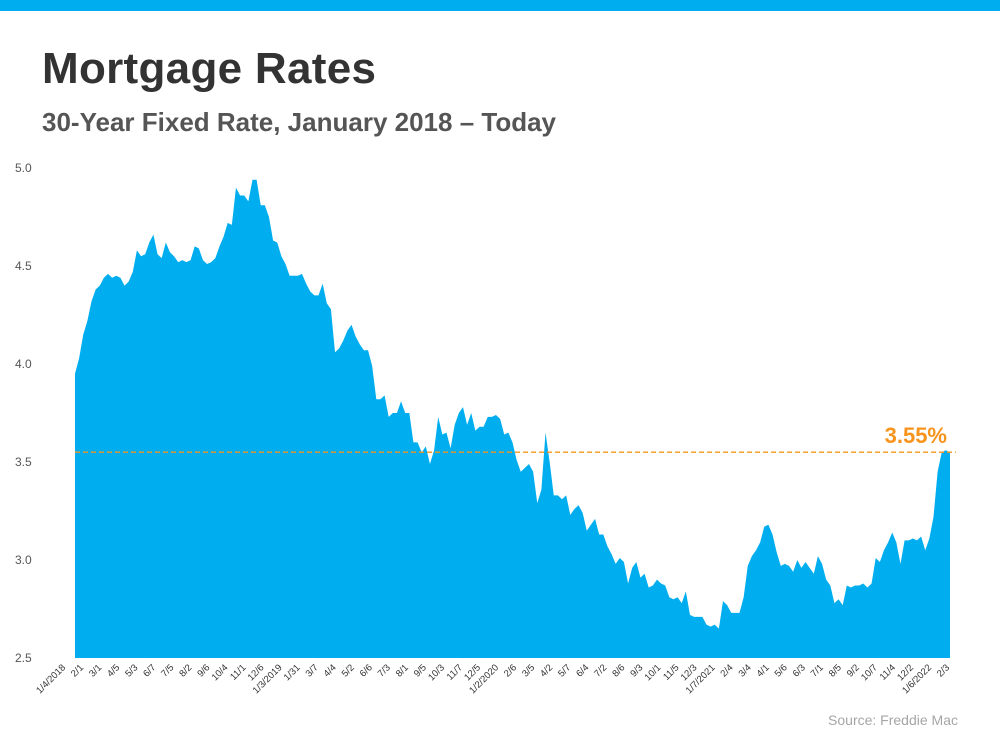 This screenshot has height=750, width=1000. What do you see at coordinates (23, 168) in the screenshot?
I see `y-tick-label: 5.0` at bounding box center [23, 168].